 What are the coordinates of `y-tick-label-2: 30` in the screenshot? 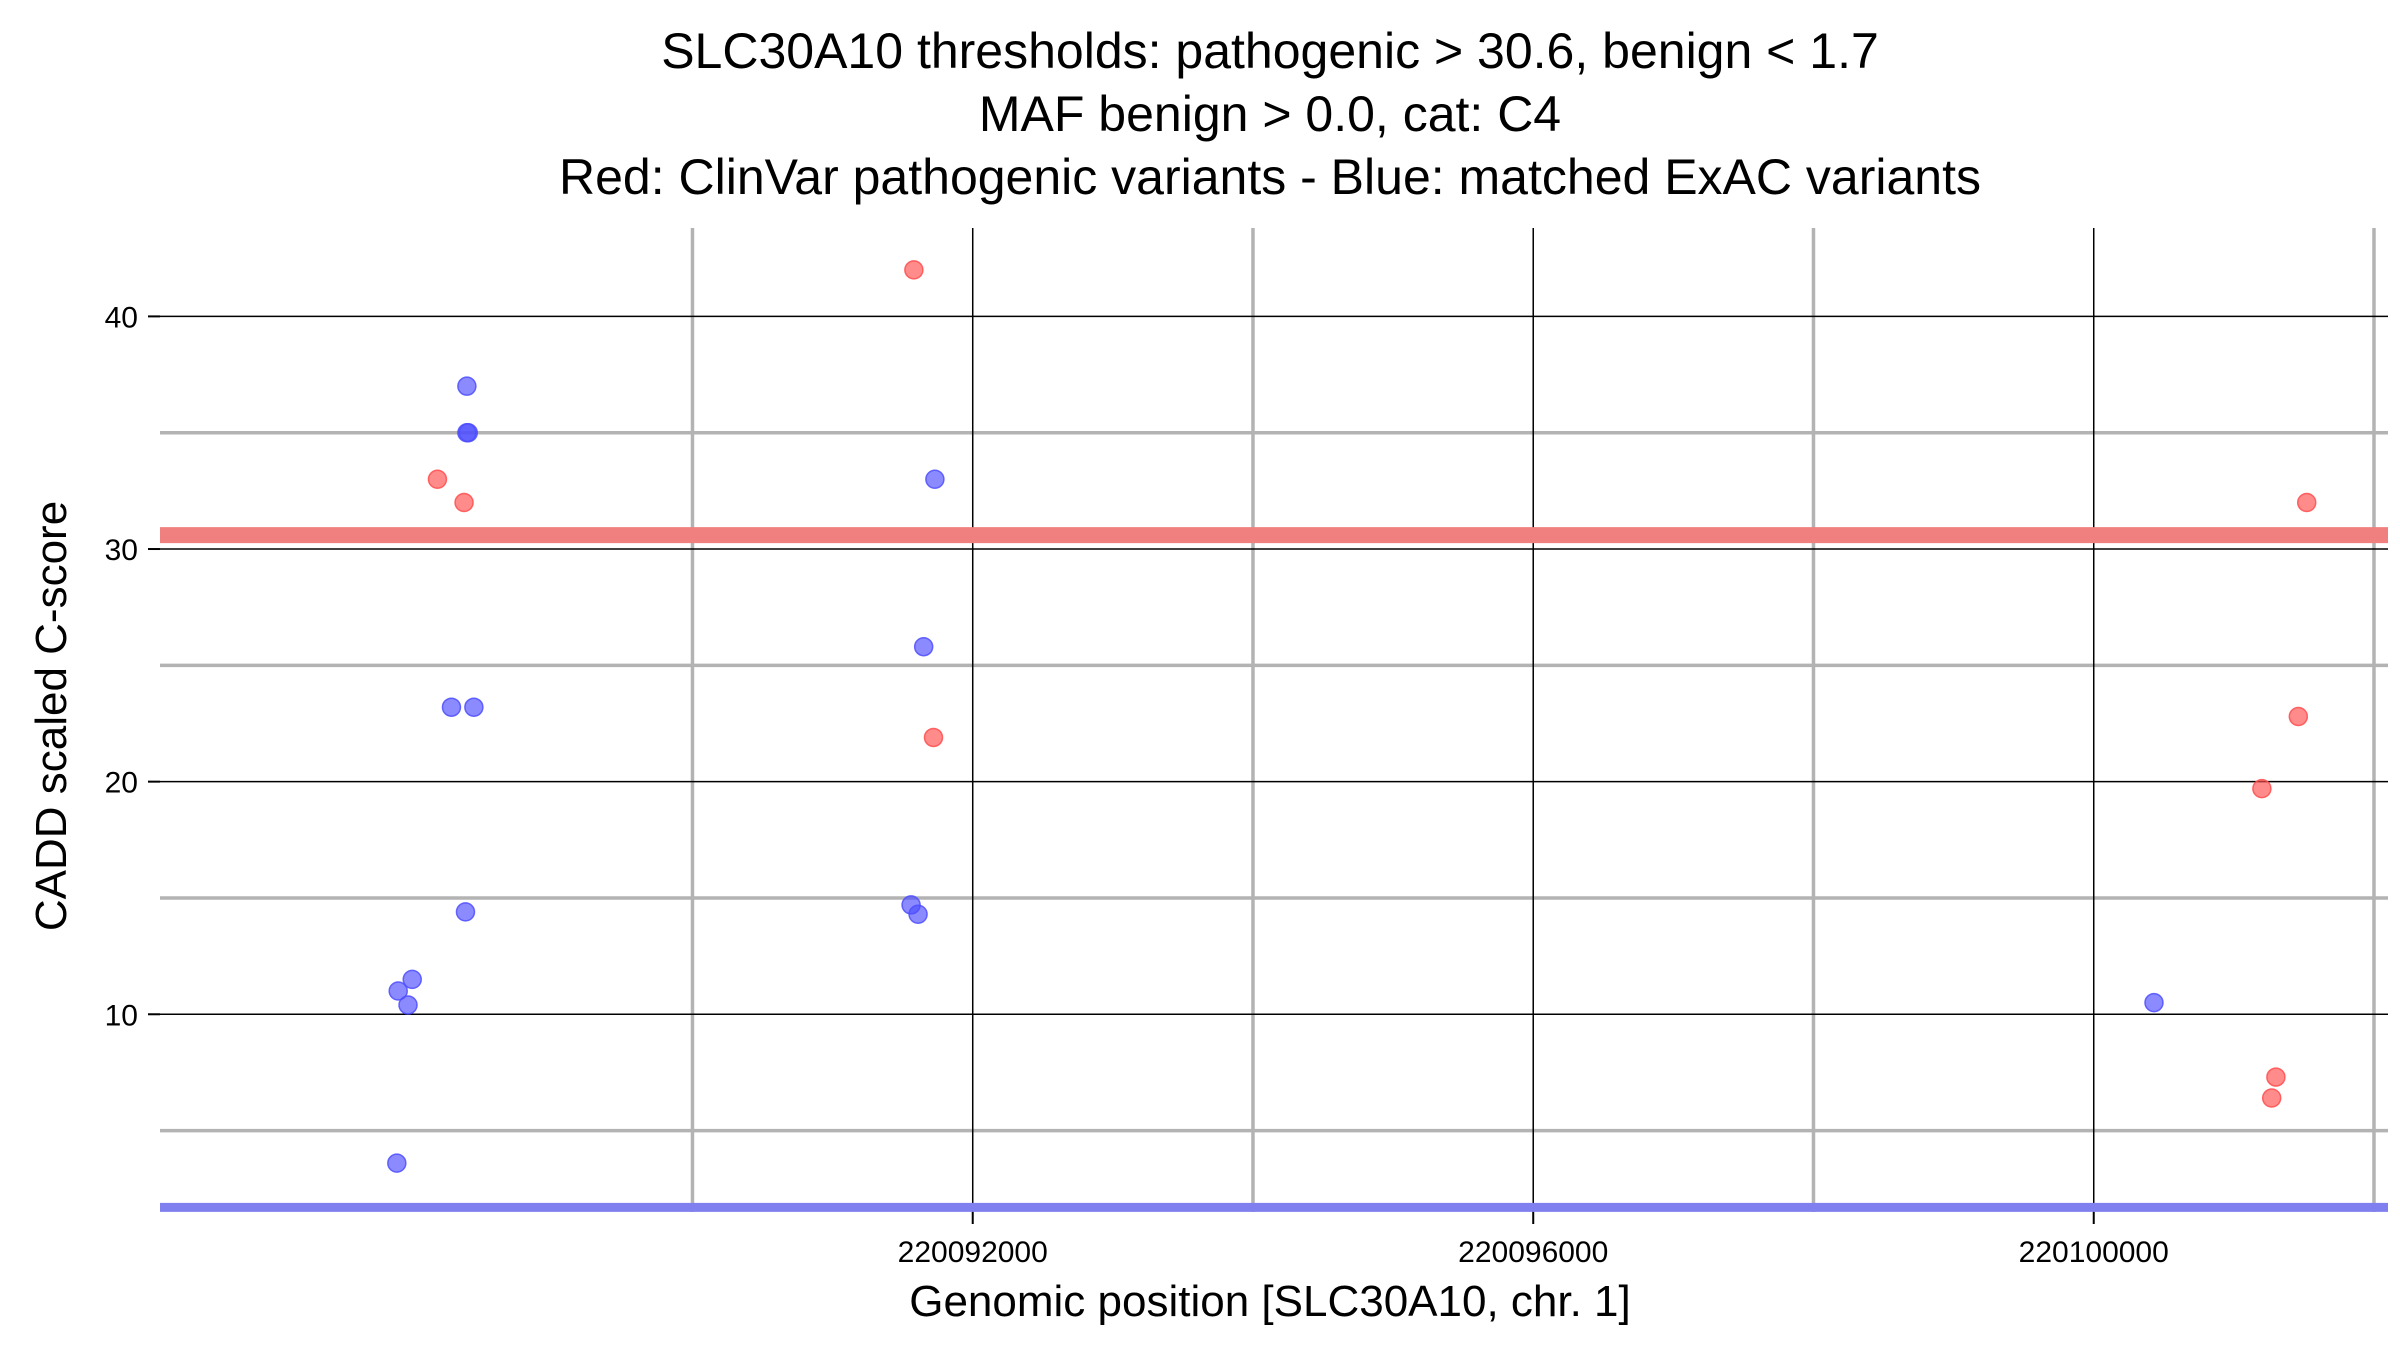 It's located at (121, 550).